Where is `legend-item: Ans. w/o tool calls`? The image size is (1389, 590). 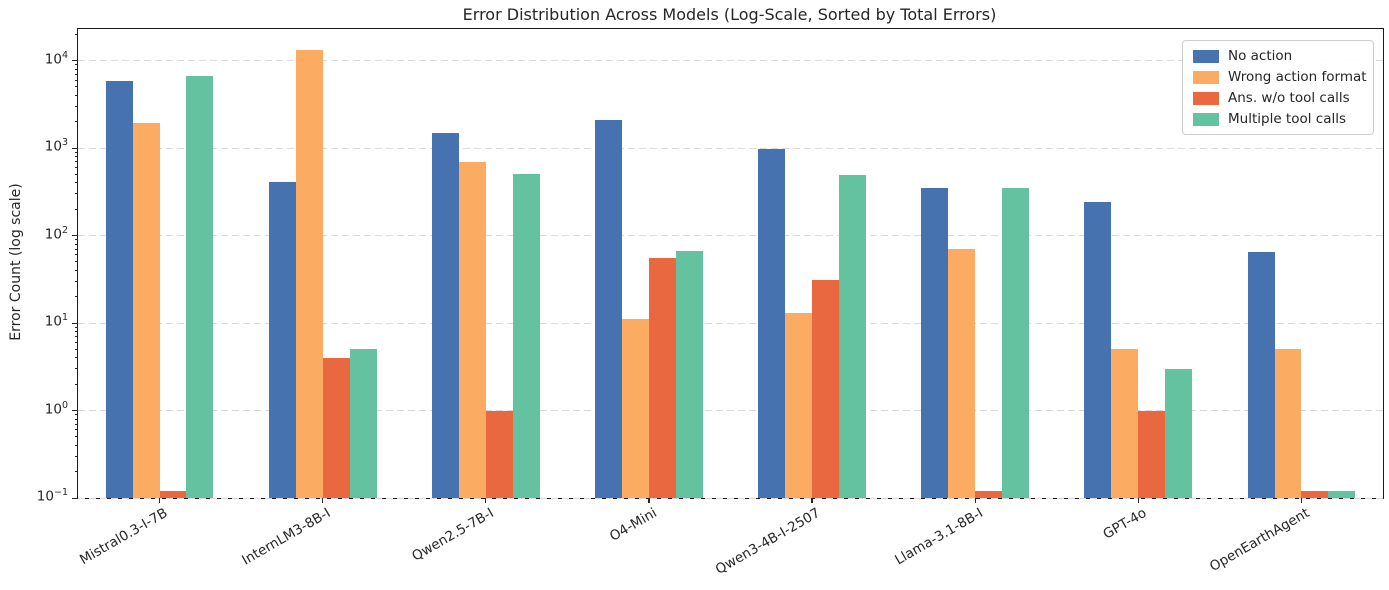
legend-item: Ans. w/o tool calls is located at coordinates (1278, 98).